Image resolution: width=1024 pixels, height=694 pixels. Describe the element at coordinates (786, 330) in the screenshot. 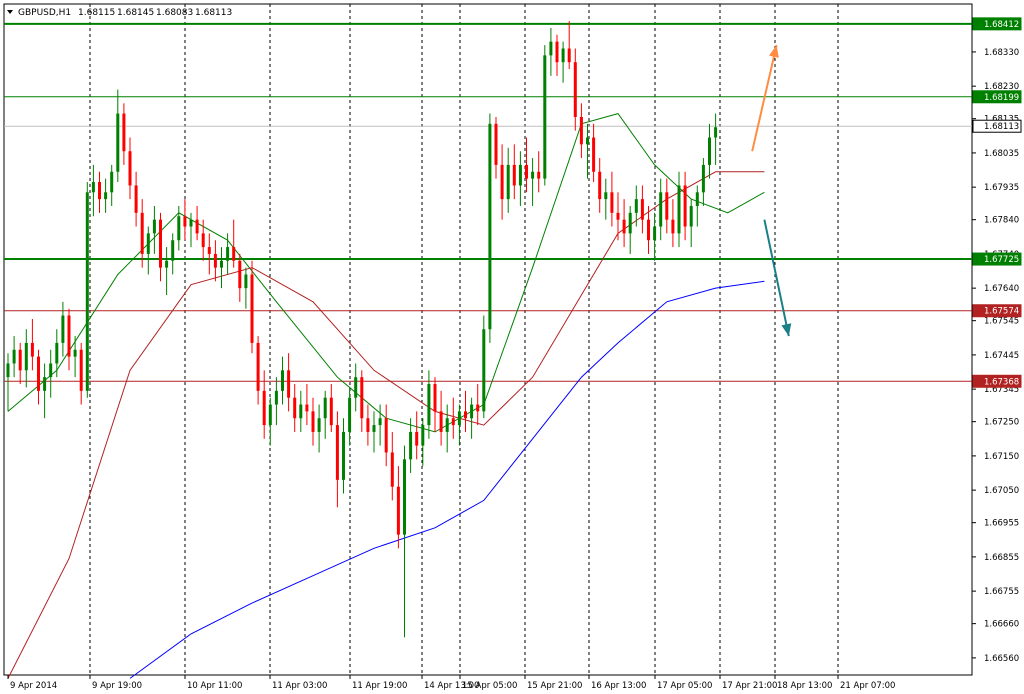

I see `arrow-head` at that location.